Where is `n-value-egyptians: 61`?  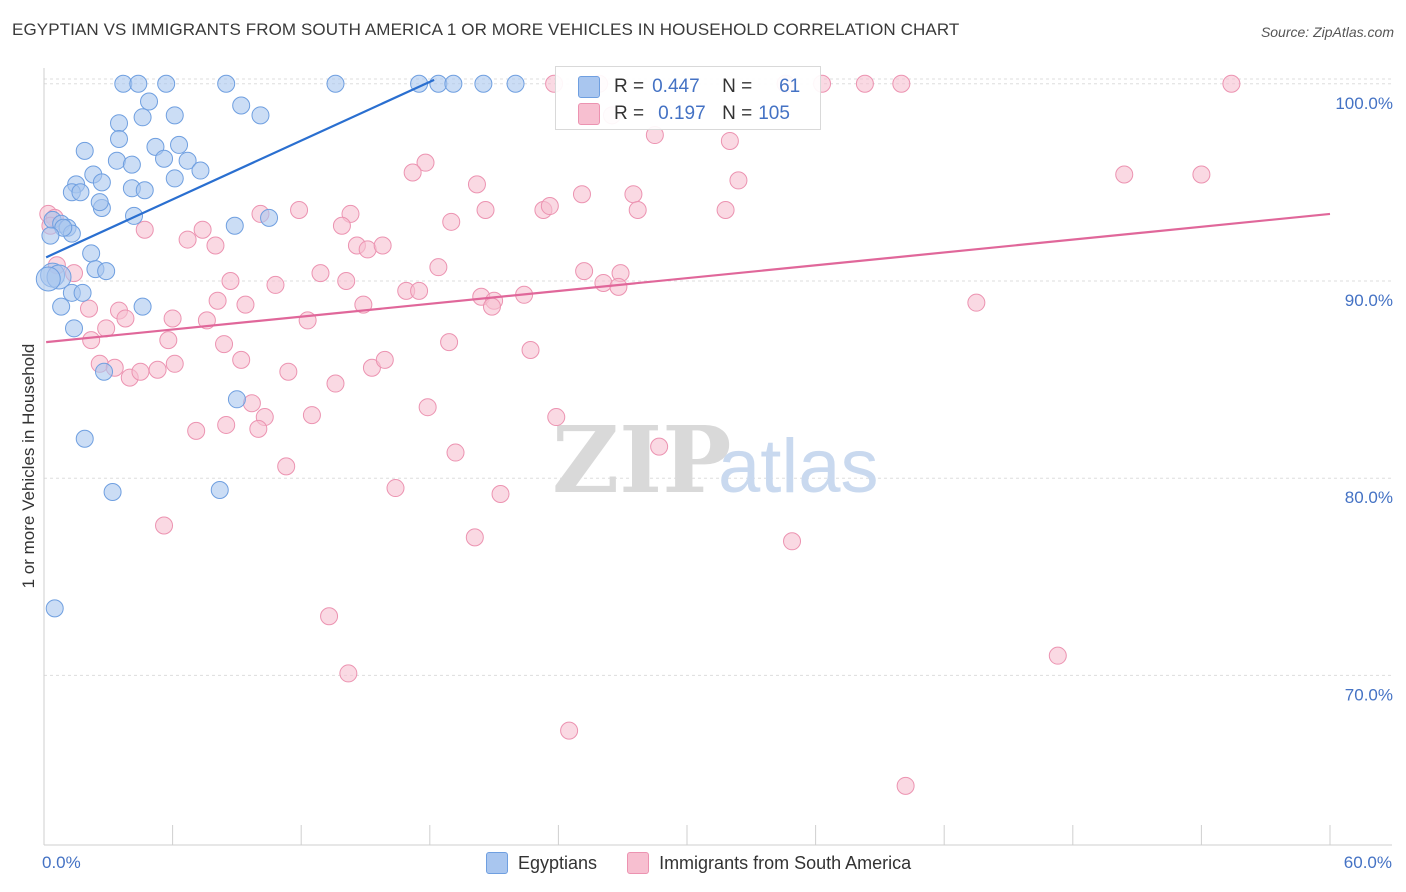 n-value-egyptians: 61 is located at coordinates (790, 86).